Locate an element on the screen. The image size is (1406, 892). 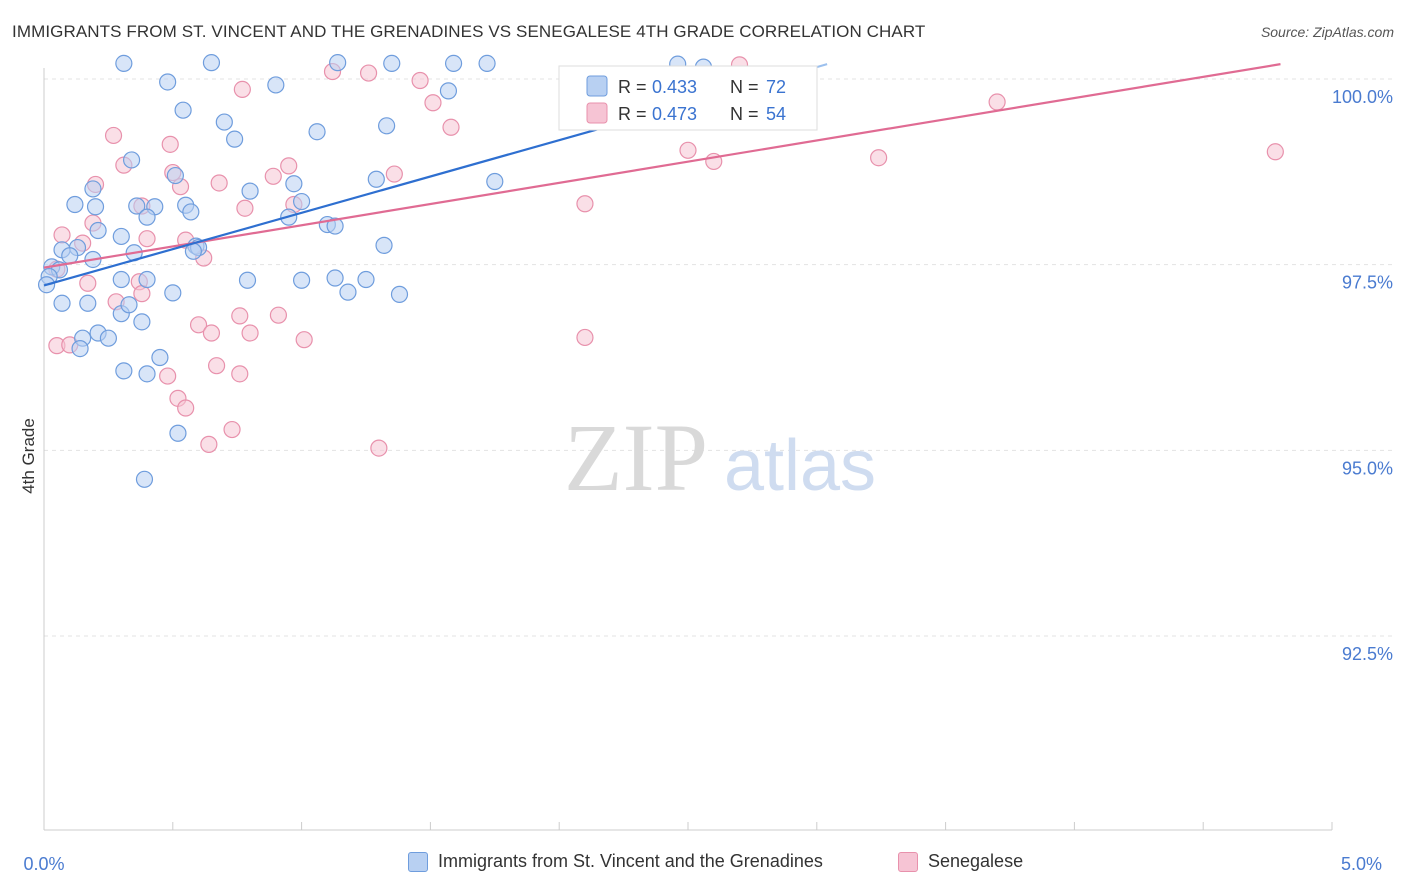
y-tick-label-2: 95.0% is located at coordinates (1367, 468).